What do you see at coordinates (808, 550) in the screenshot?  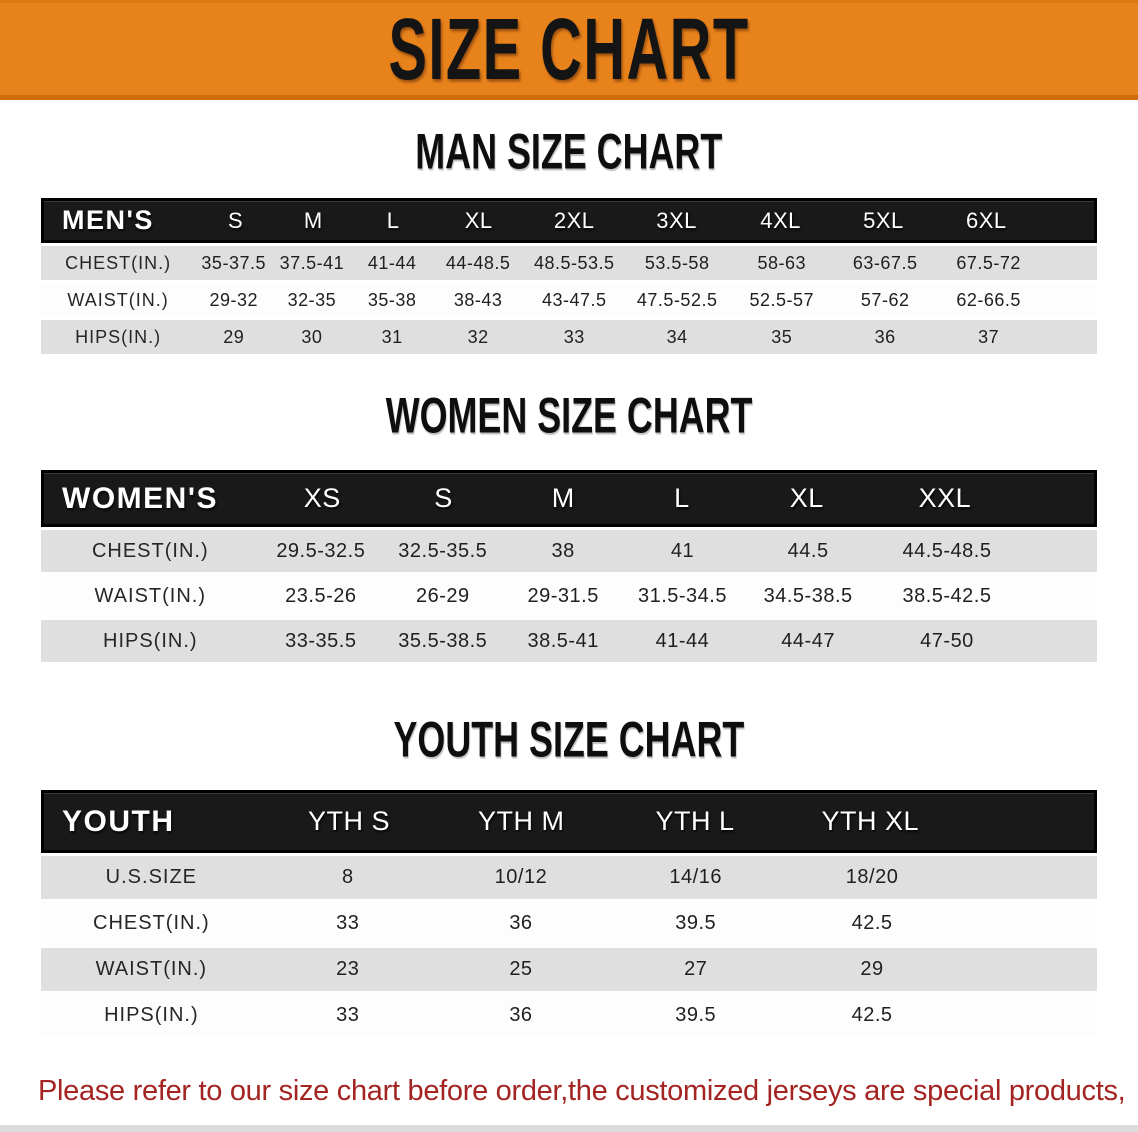 I see `value-cell: 44.5` at bounding box center [808, 550].